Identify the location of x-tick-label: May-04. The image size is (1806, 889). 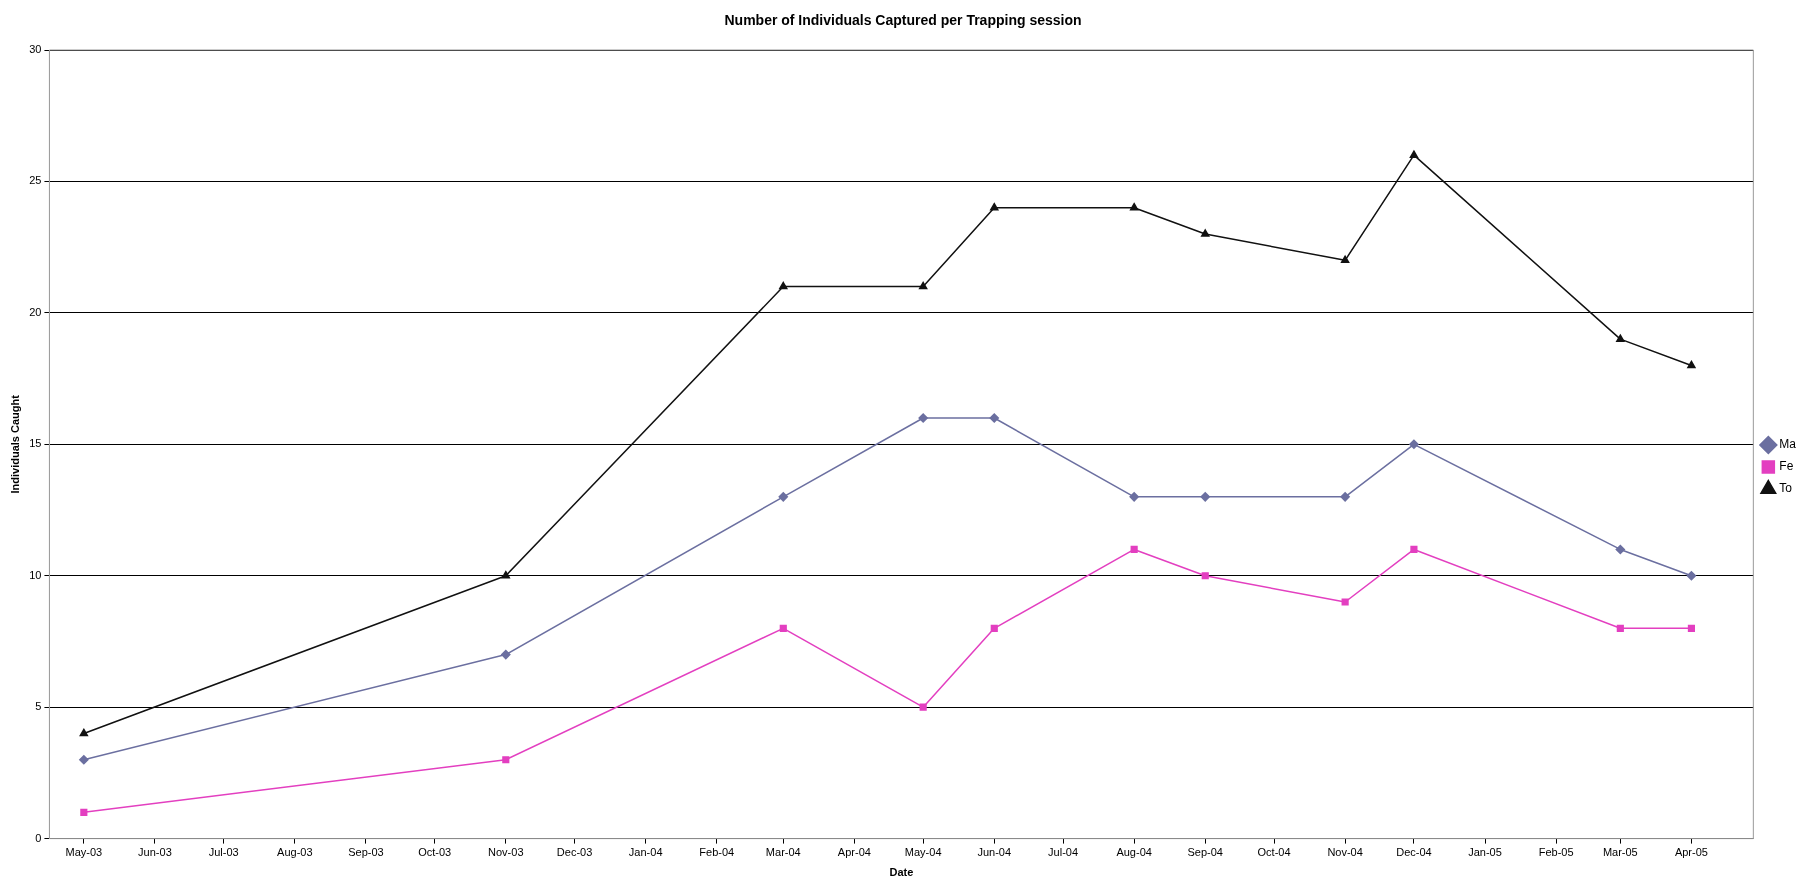
(923, 852).